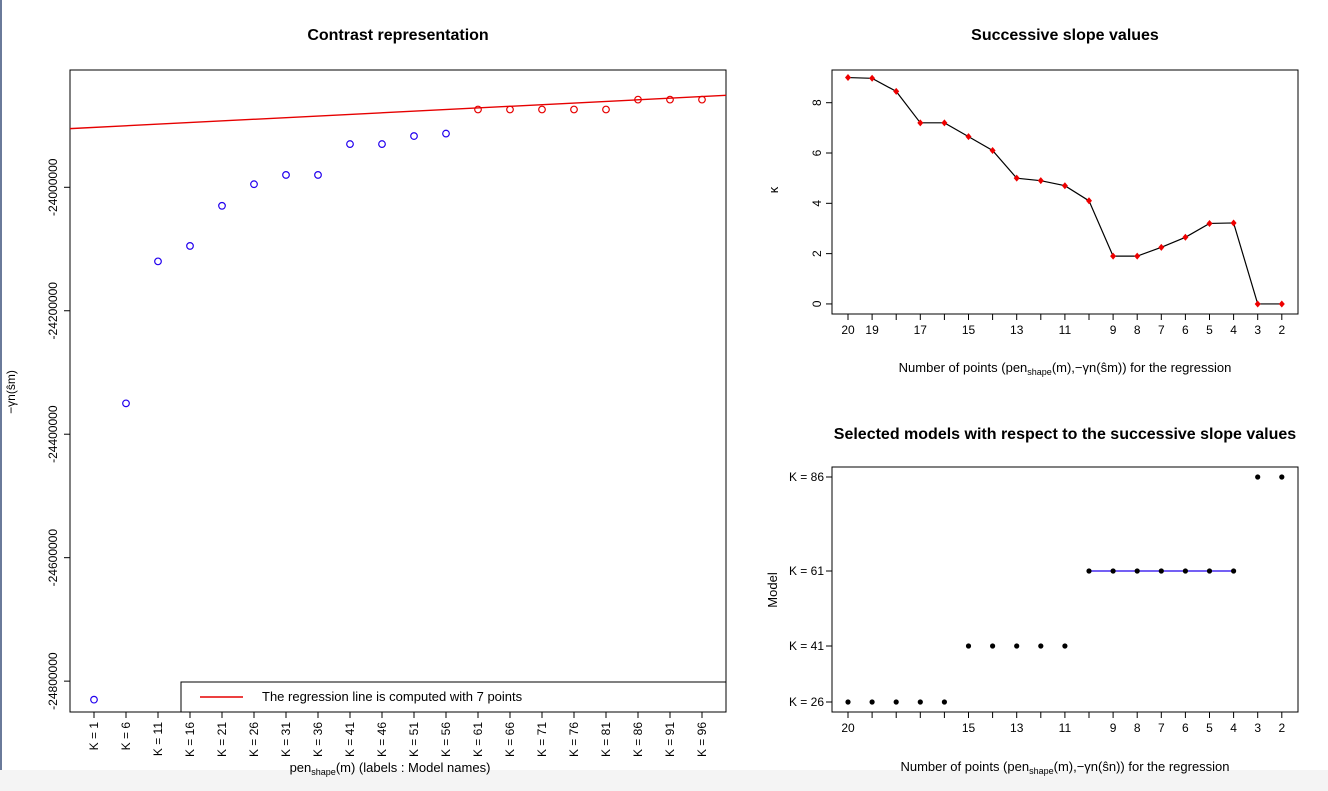 The width and height of the screenshot is (1328, 791). I want to click on chart3-x-label-mid: (m),−γn(ŝn)) for the regression, so click(1142, 766).